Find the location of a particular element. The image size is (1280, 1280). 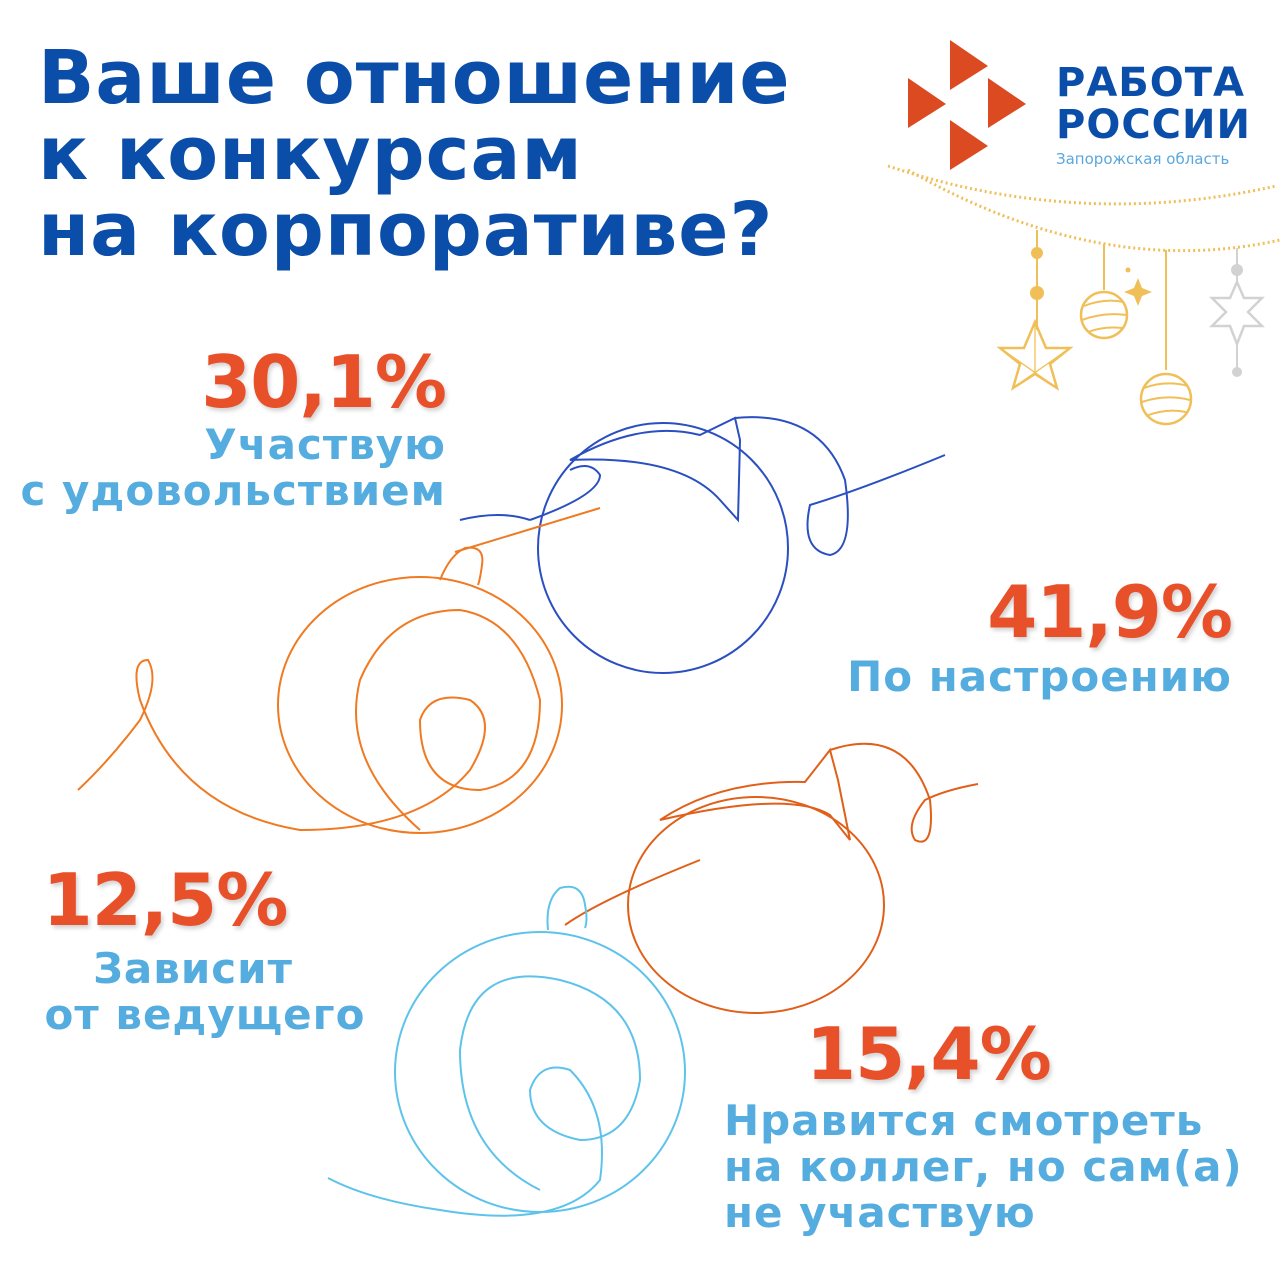

logo-region: Запорожская область is located at coordinates (1143, 159).